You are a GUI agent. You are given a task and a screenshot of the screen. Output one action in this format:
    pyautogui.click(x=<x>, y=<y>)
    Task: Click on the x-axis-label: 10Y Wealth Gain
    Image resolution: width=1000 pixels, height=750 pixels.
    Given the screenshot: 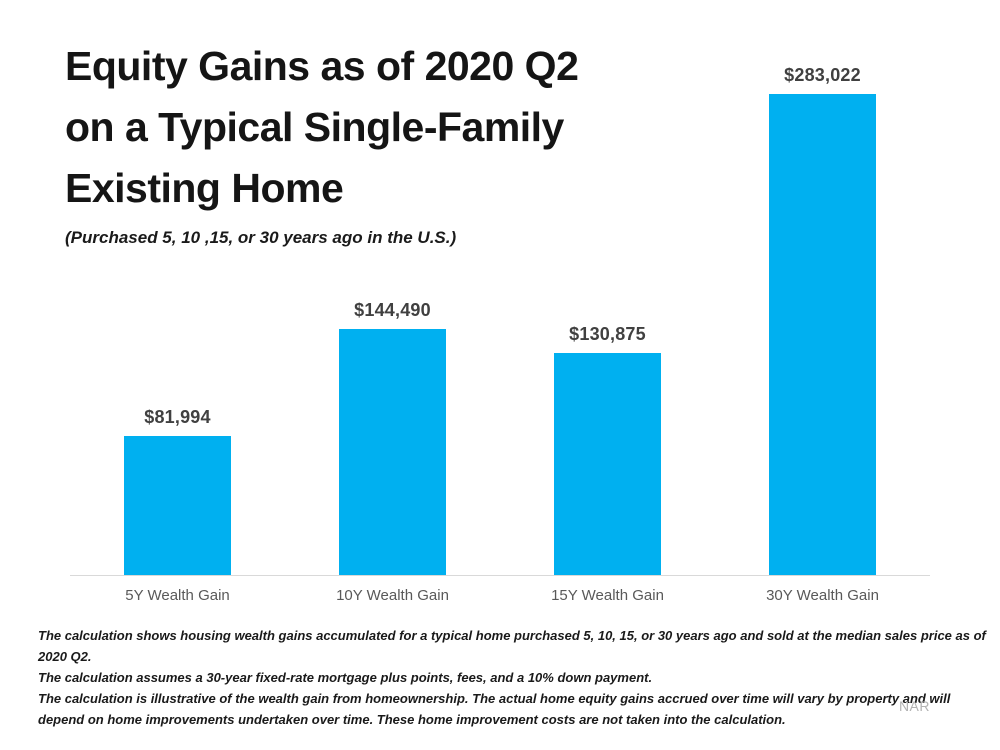 What is the action you would take?
    pyautogui.click(x=392, y=595)
    